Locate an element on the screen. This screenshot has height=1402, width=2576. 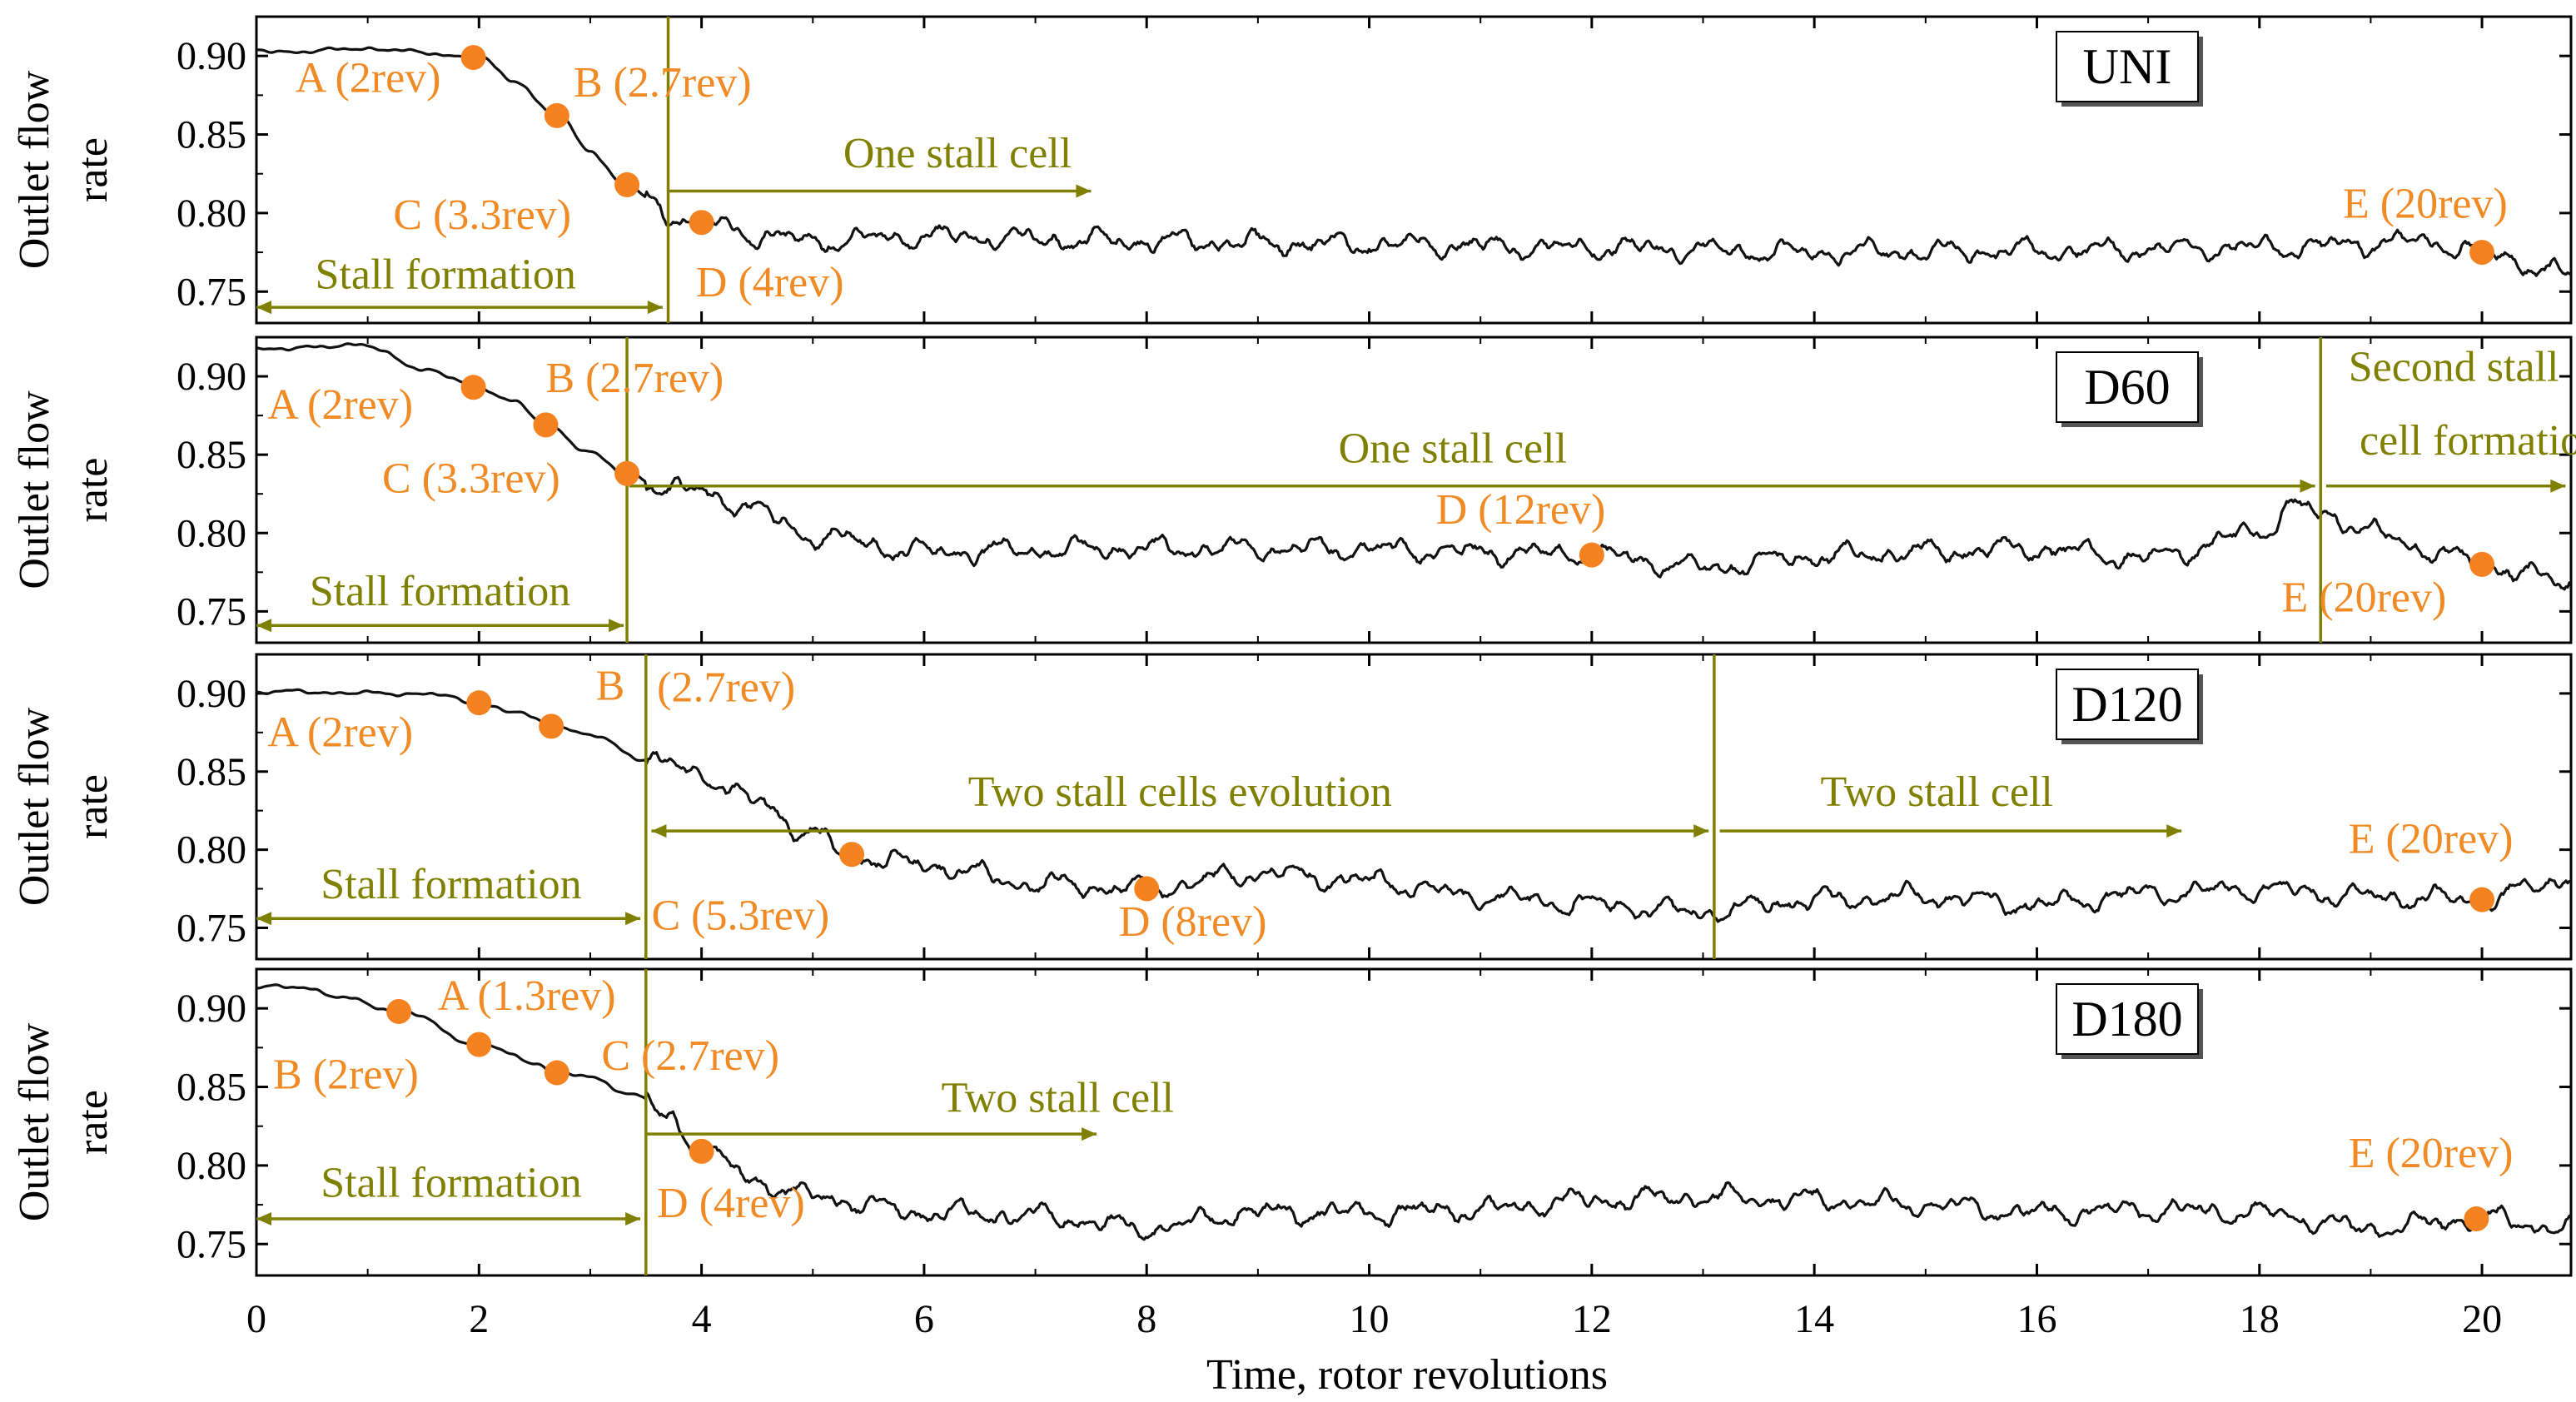
case-tag: UNI is located at coordinates (2127, 66).